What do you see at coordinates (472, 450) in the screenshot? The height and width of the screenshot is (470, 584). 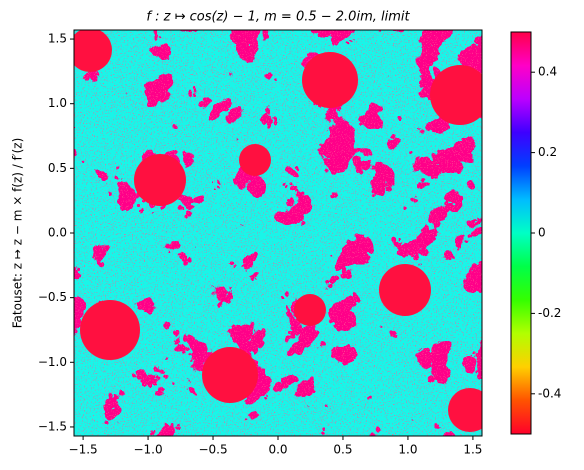 I see `x-tick-label: 1.5` at bounding box center [472, 450].